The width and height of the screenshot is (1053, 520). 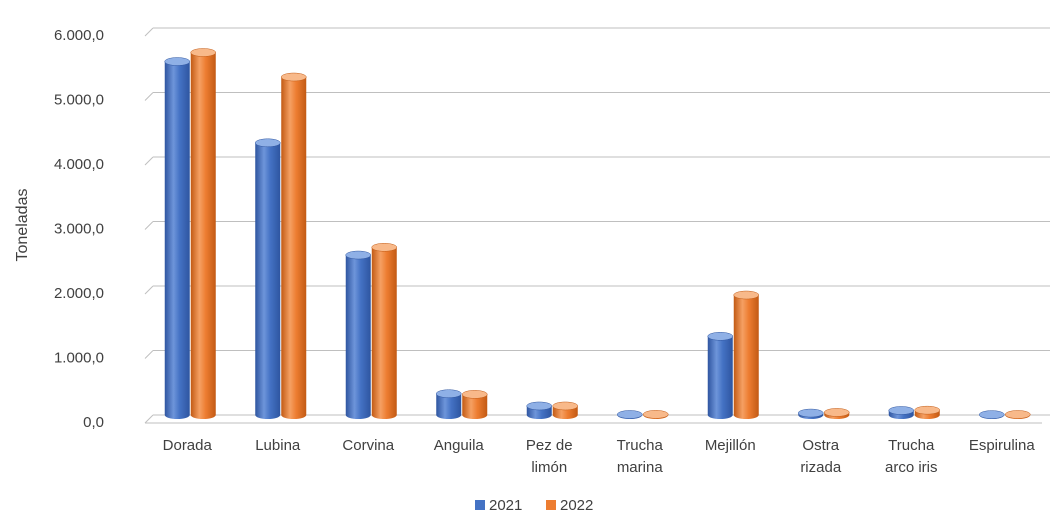 What do you see at coordinates (576, 505) in the screenshot?
I see `legend-label-2022: 2022` at bounding box center [576, 505].